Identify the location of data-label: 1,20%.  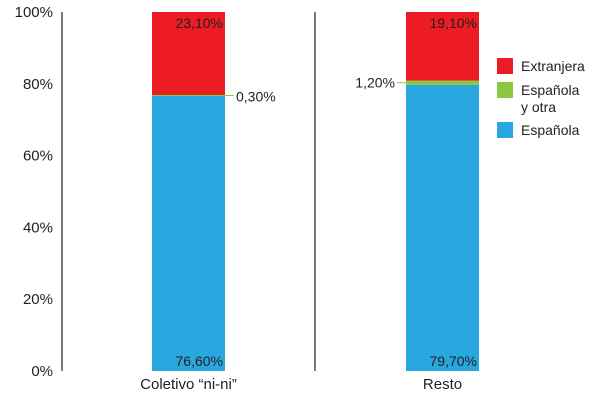
(375, 83).